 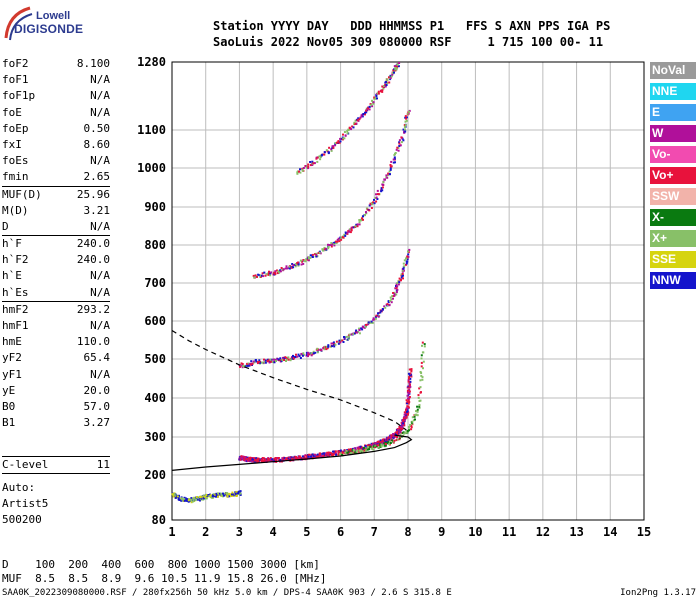 What do you see at coordinates (56, 145) in the screenshot?
I see `param-row: fxI 8.60` at bounding box center [56, 145].